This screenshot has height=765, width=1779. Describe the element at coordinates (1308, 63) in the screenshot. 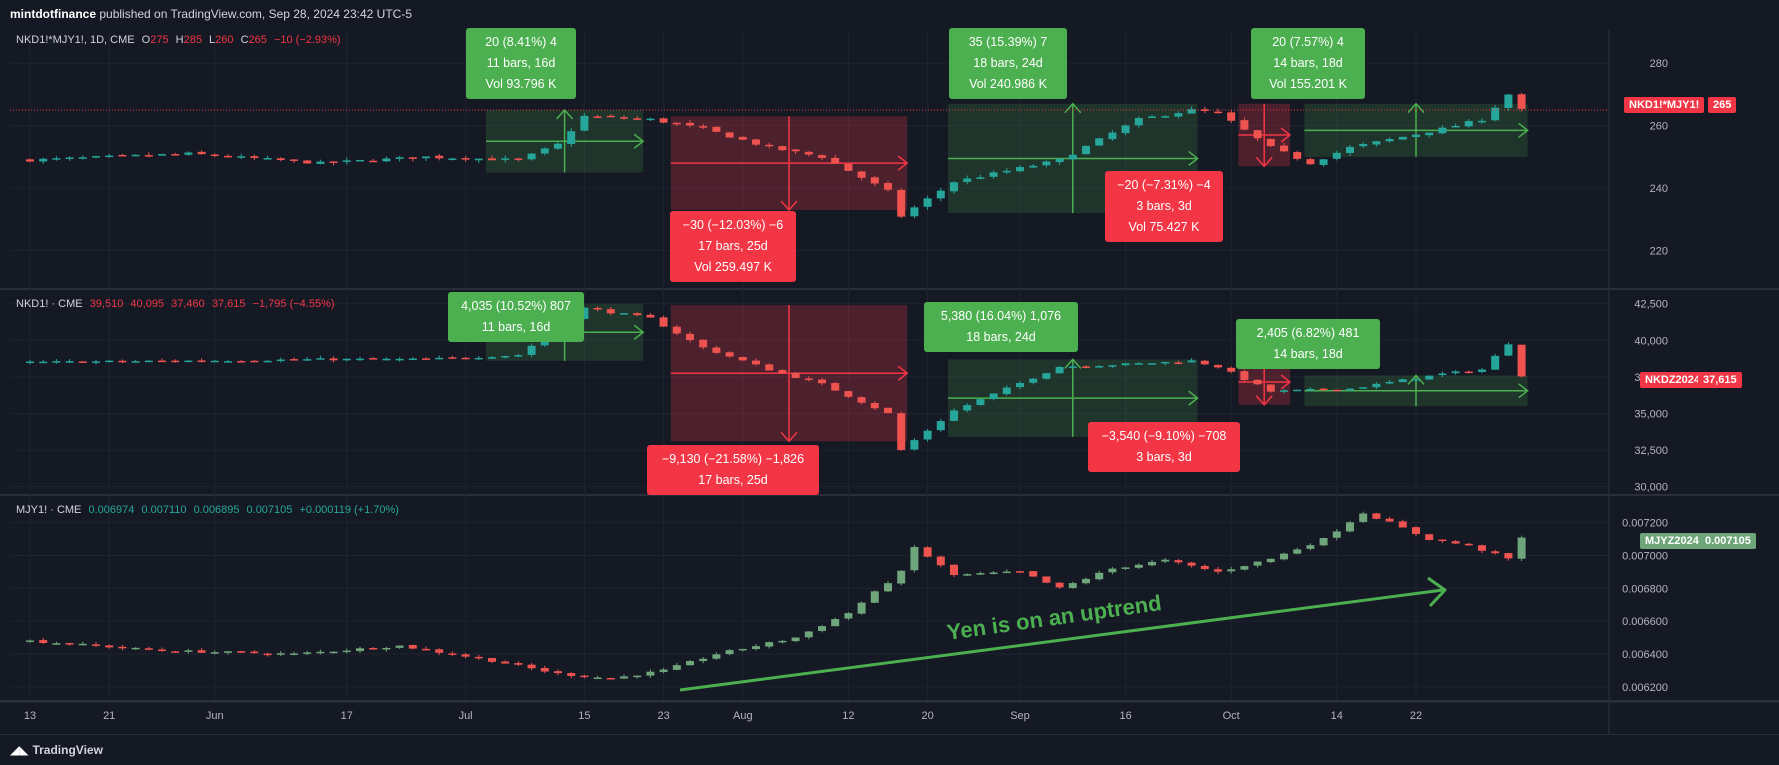

I see `measure-callout-ratio-5: 20 (7.57%) 4 14 bars, 18d Vol 155.201 K` at that location.